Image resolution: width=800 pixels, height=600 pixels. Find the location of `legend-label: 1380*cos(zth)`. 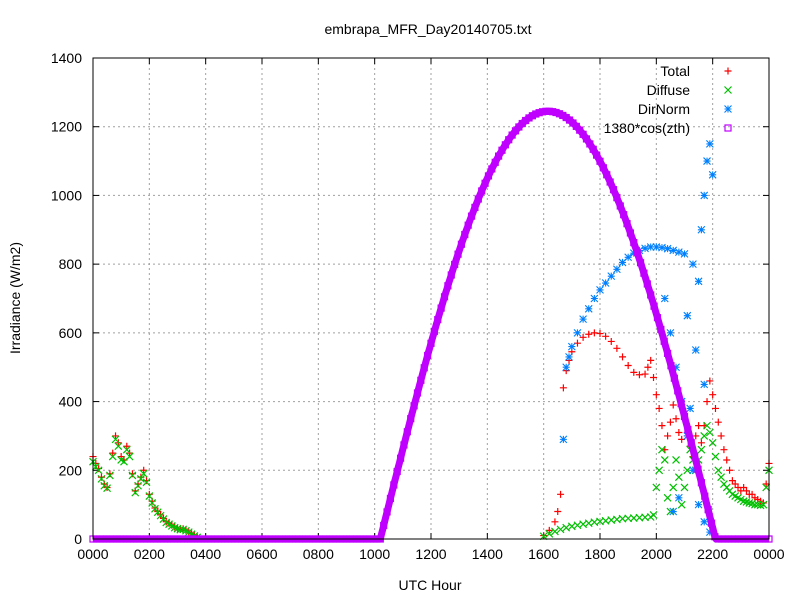

legend-label: 1380*cos(zth) is located at coordinates (647, 128).